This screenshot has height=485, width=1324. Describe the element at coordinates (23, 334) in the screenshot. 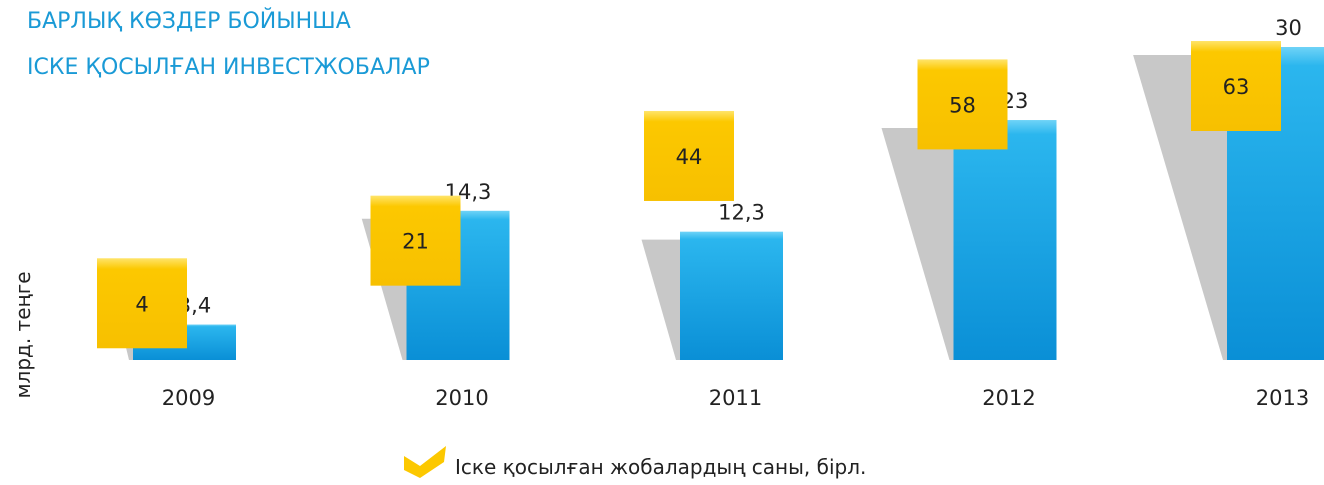

I see `y-axis-label: млрд. теңге` at that location.